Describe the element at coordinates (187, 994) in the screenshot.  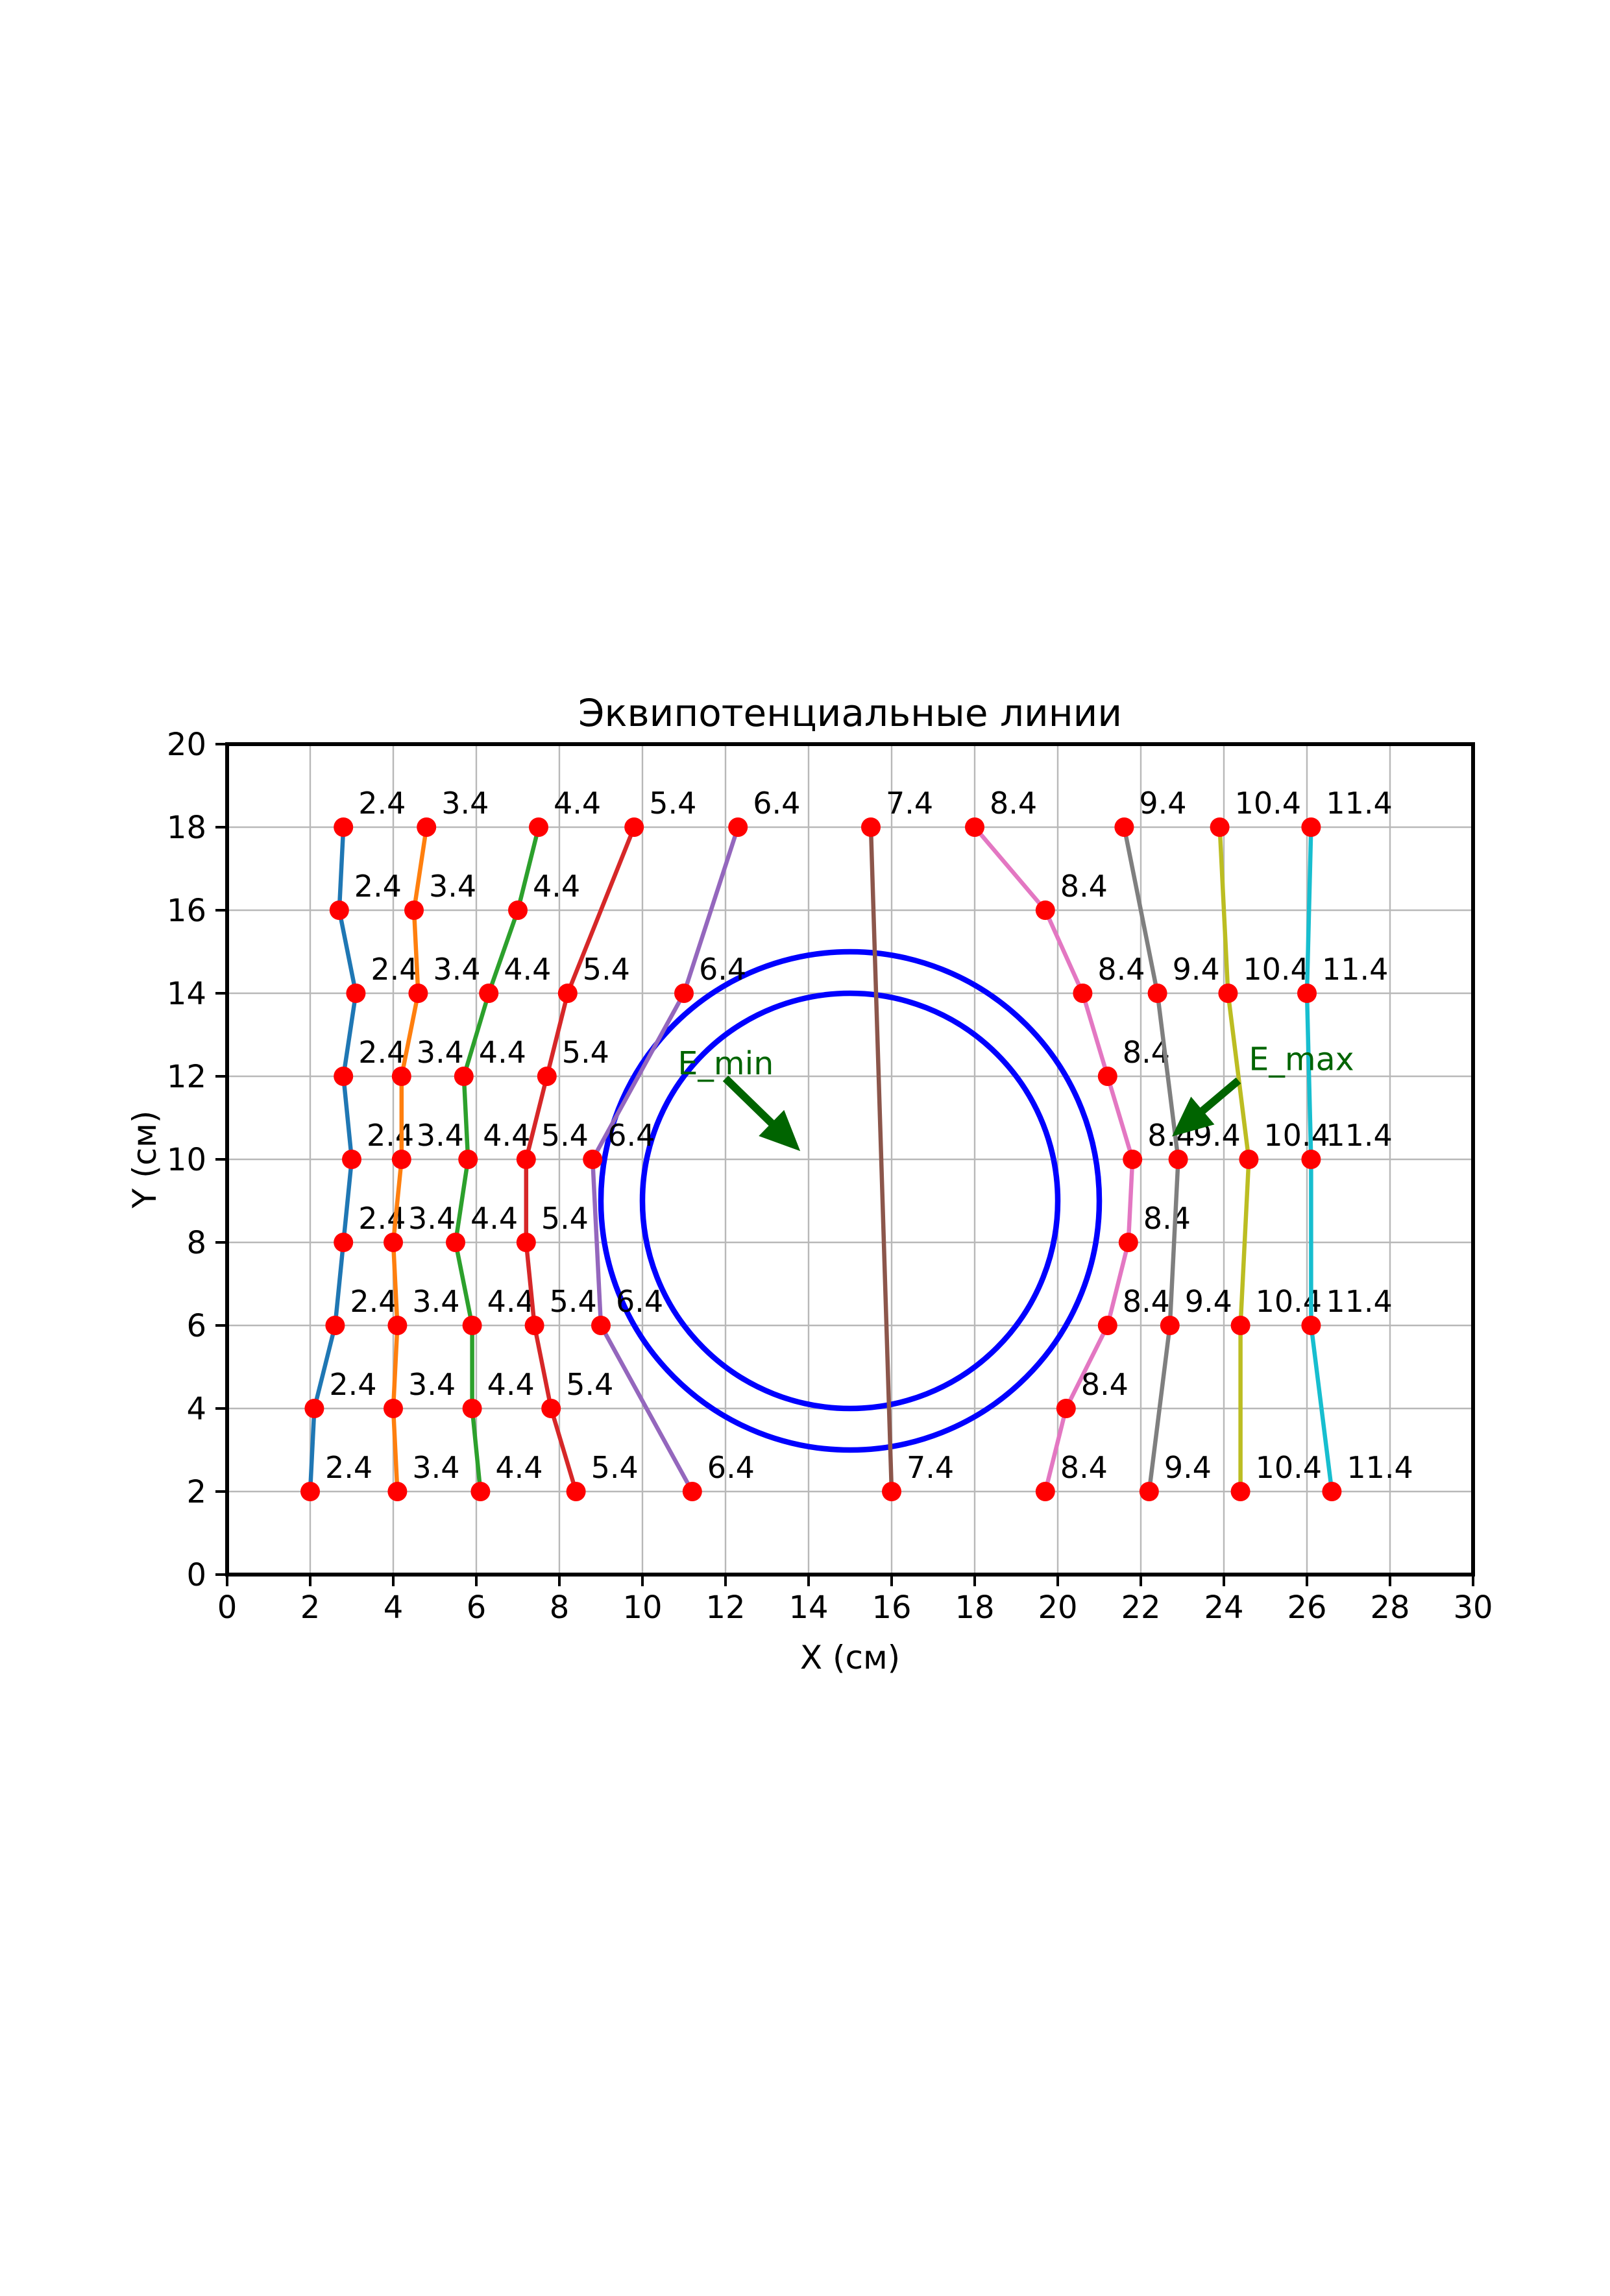
I see `y-tick-label: 14` at that location.